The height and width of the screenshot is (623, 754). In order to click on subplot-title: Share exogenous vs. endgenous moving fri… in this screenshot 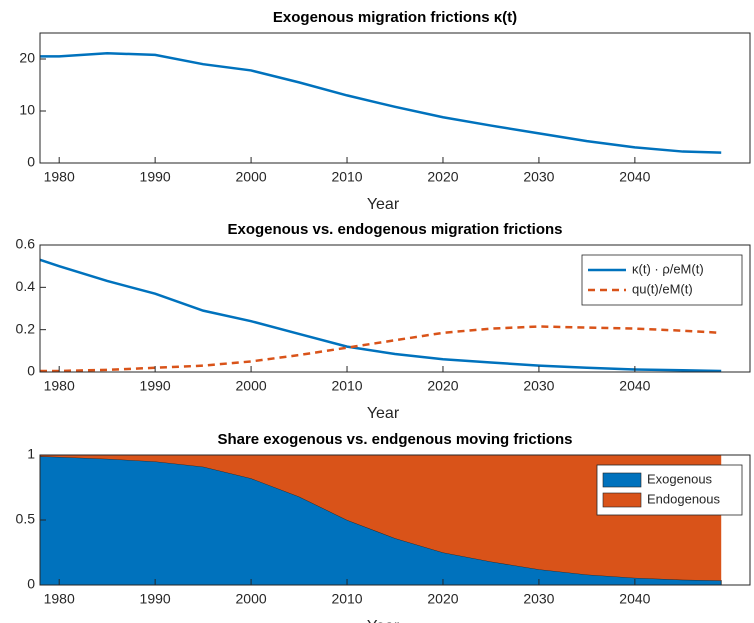, I will do `click(394, 439)`.